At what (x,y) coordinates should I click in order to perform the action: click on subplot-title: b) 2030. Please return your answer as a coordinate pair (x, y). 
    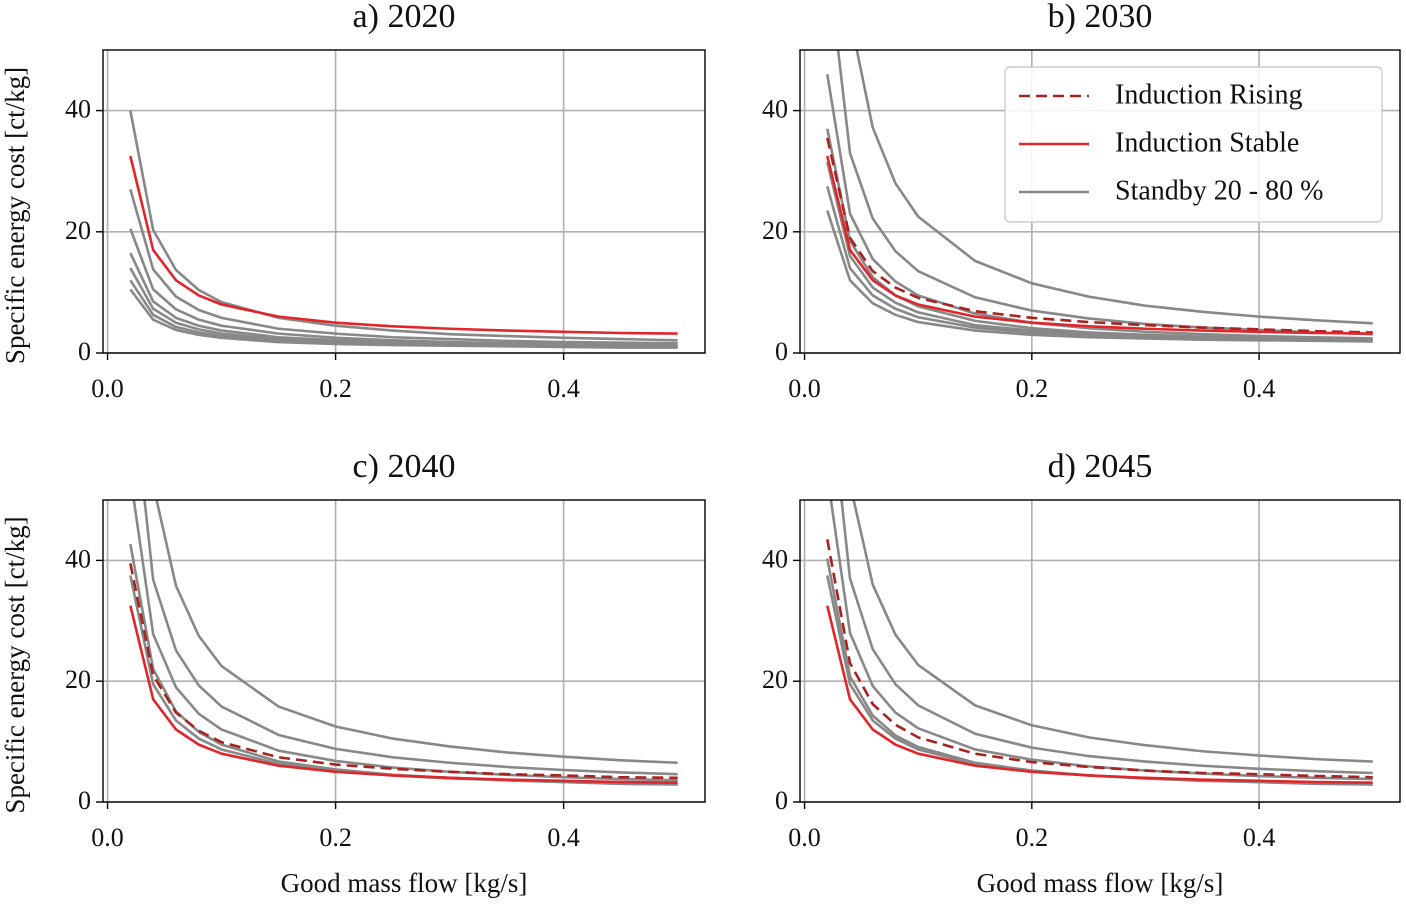
    Looking at the image, I should click on (1100, 17).